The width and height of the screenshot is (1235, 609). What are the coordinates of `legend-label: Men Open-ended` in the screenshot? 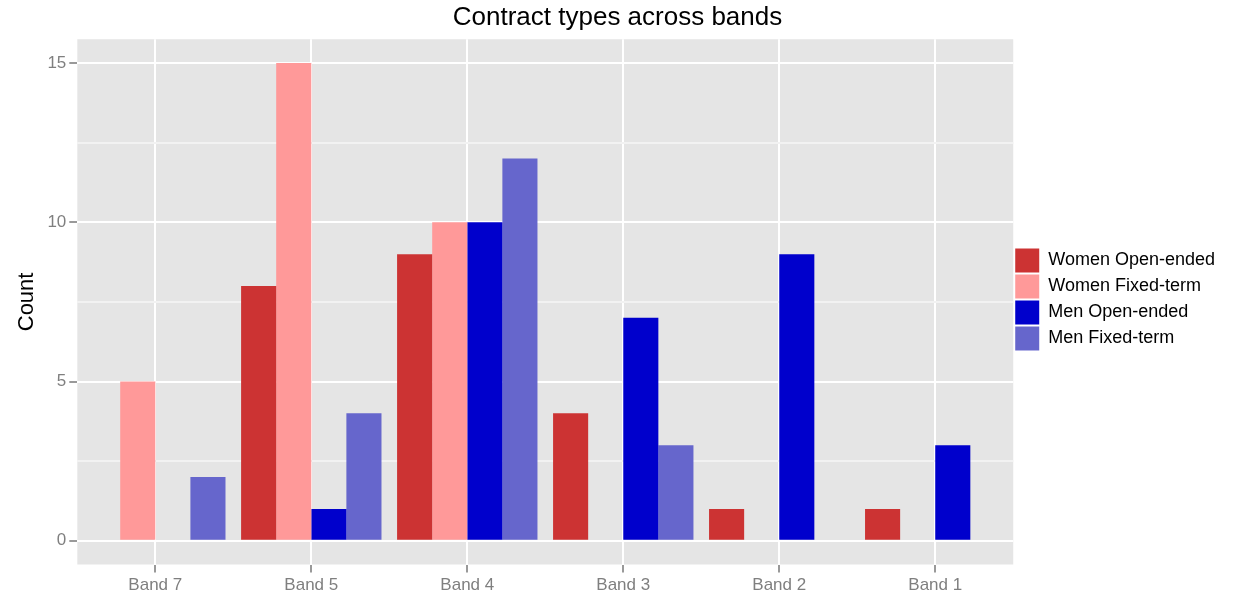 It's located at (1118, 311).